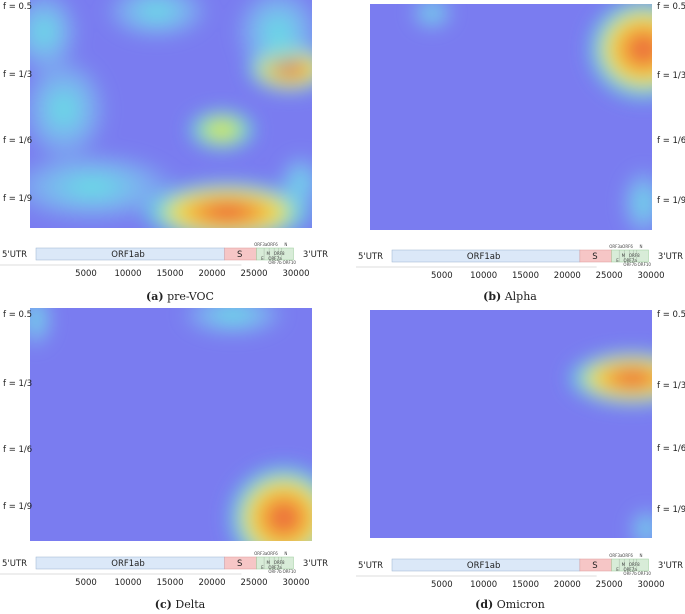  I want to click on caption-letter: (c), so click(163, 604).